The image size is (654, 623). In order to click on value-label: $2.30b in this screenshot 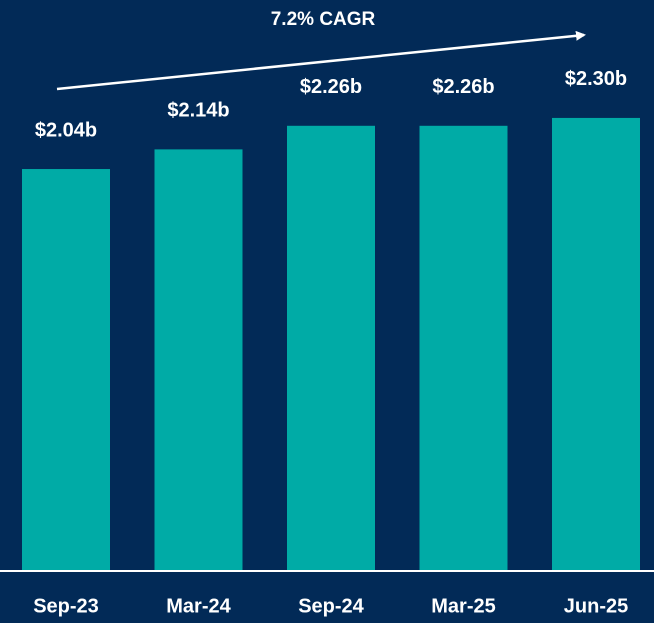, I will do `click(596, 79)`.